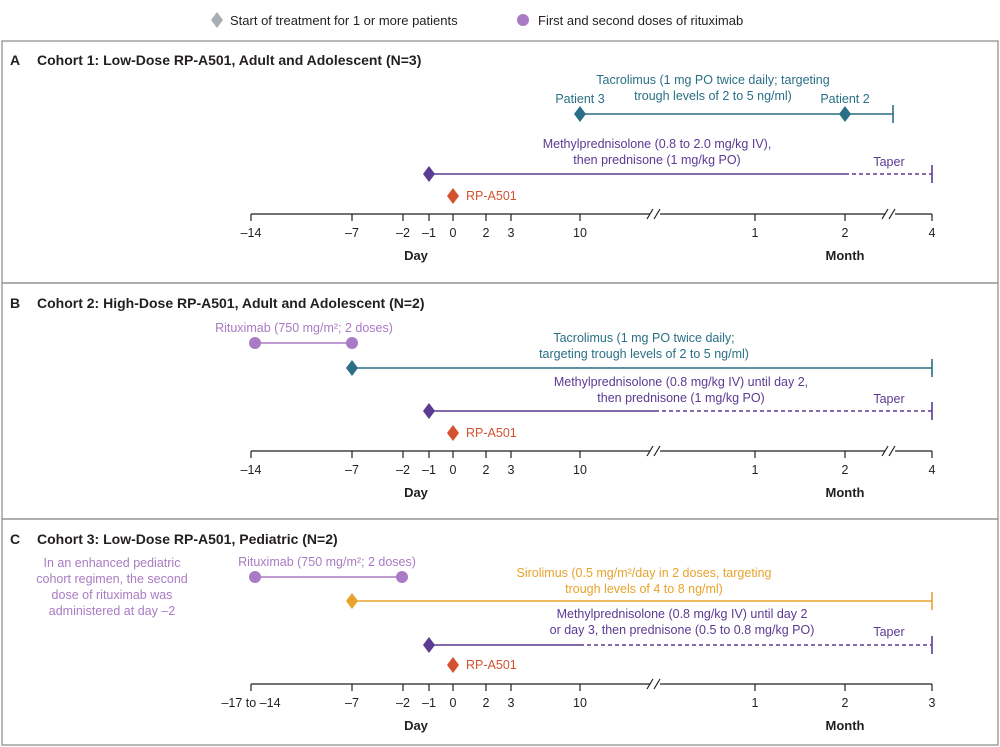 This screenshot has width=1000, height=747. I want to click on sirolimus-label-line-2: trough levels of 4 to 8 ng/ml), so click(644, 589).